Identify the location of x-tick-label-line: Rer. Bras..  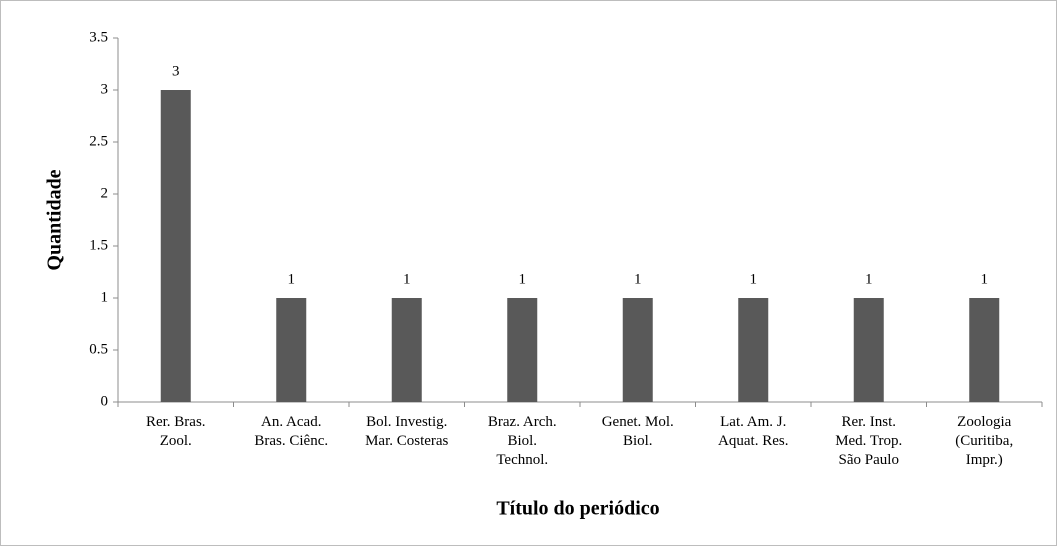
(176, 422).